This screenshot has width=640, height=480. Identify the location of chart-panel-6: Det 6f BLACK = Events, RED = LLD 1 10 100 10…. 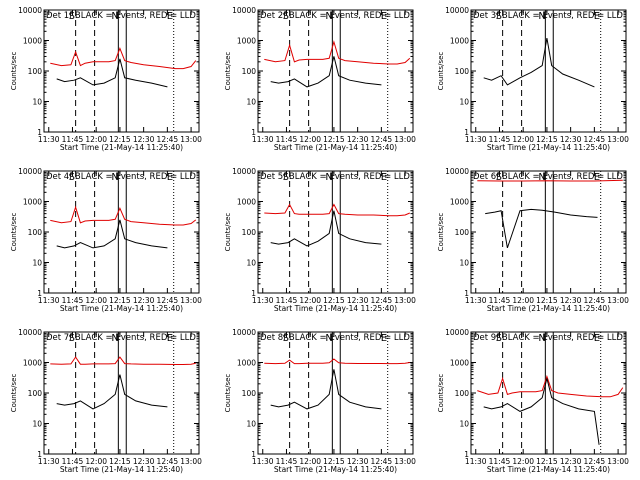
(533, 240).